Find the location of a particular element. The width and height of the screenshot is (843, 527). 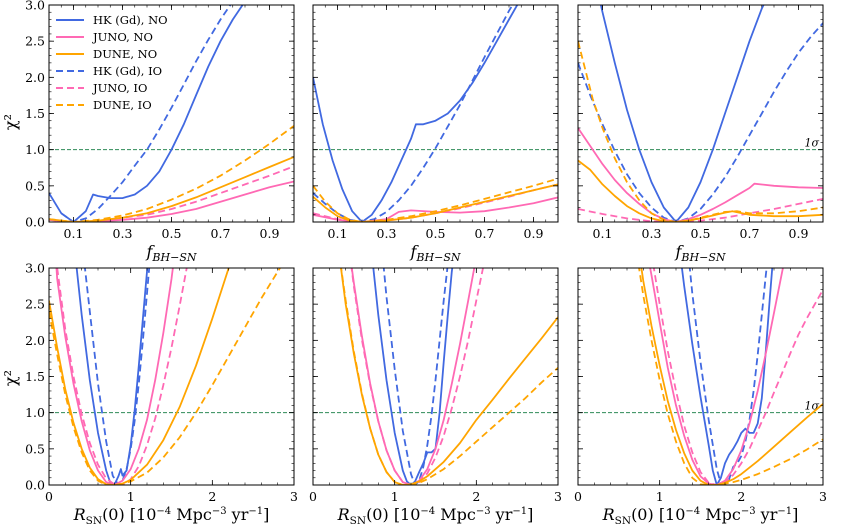

top-x-axis-labels: fBH−SN fBH−SN fBH−SN is located at coordinates (436, 253).